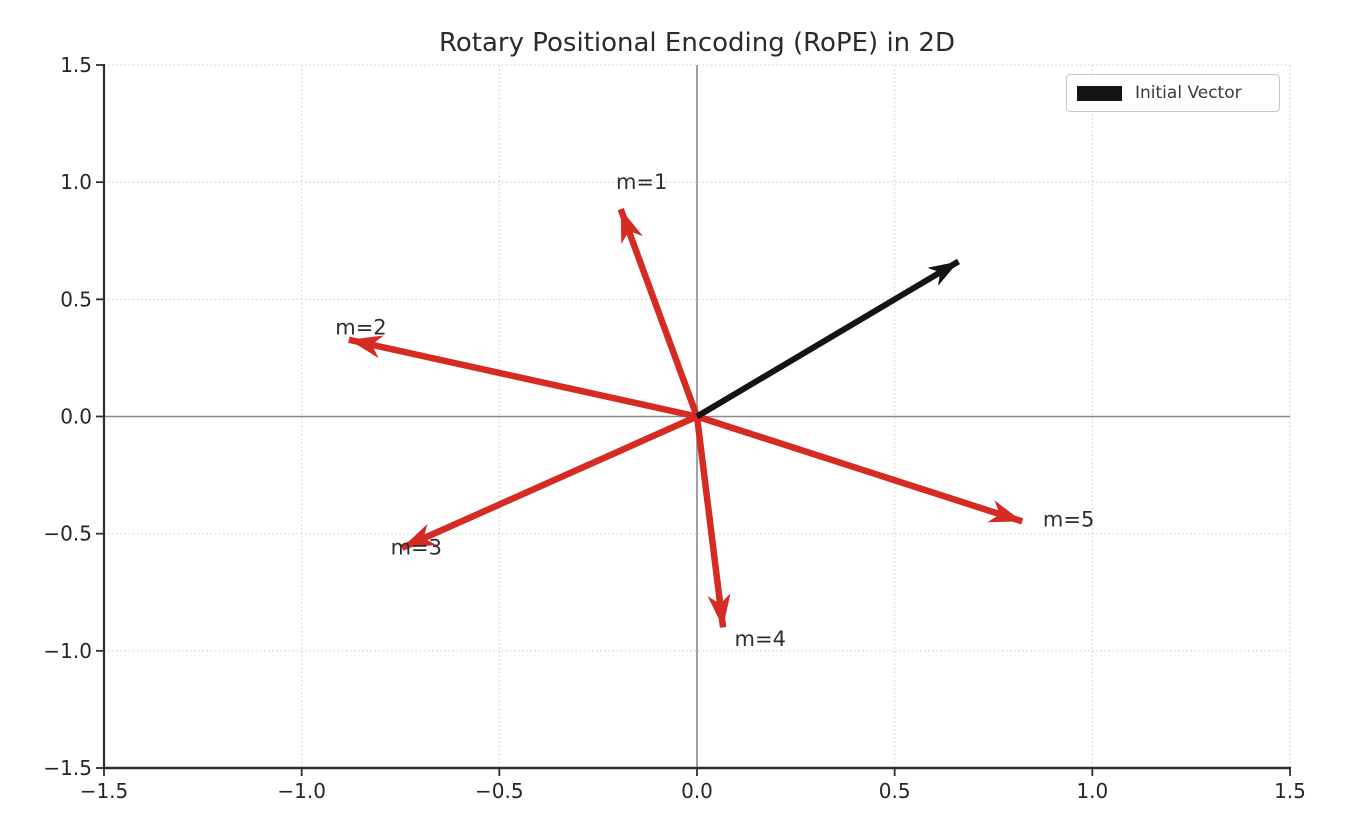 The width and height of the screenshot is (1370, 840). Describe the element at coordinates (760, 639) in the screenshot. I see `annotation-m4: m=4` at that location.